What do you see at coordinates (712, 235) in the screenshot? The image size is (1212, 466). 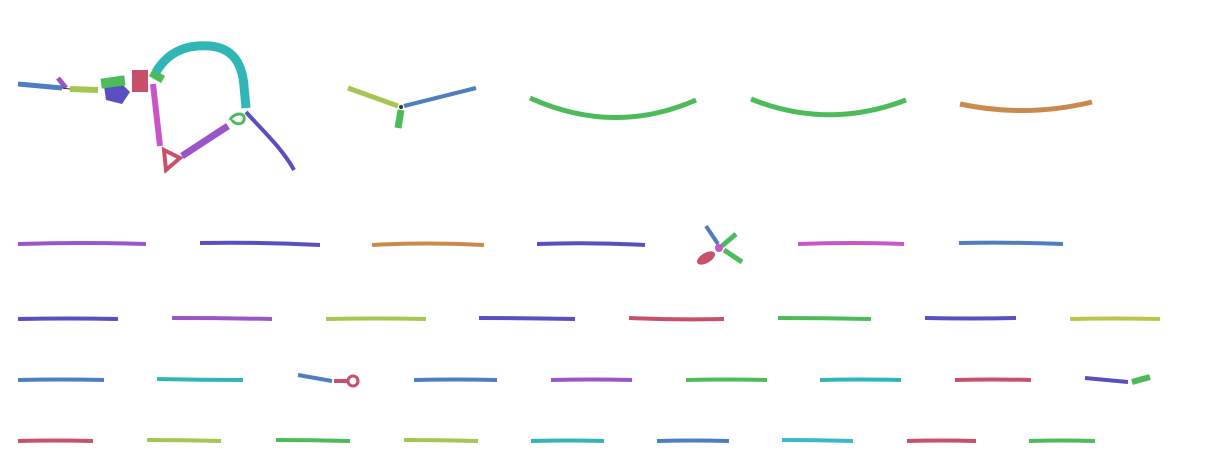 I see `cross-arm-blue` at bounding box center [712, 235].